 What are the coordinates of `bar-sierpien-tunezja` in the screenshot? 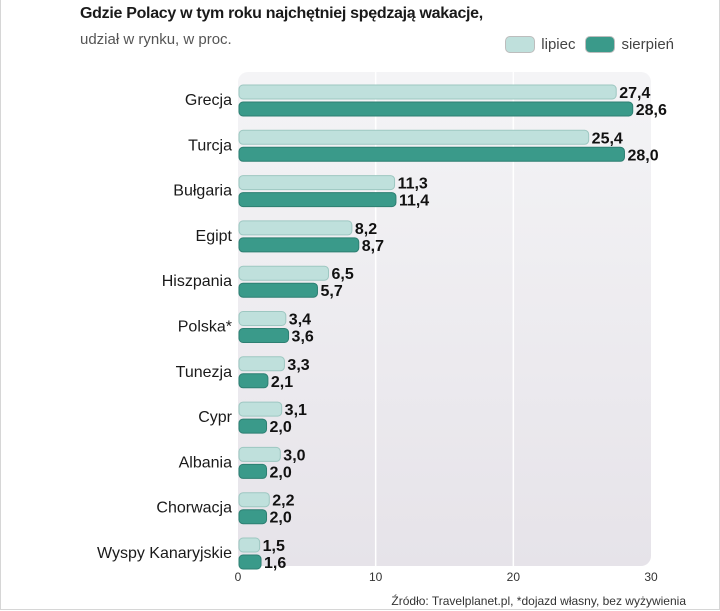 It's located at (253, 381).